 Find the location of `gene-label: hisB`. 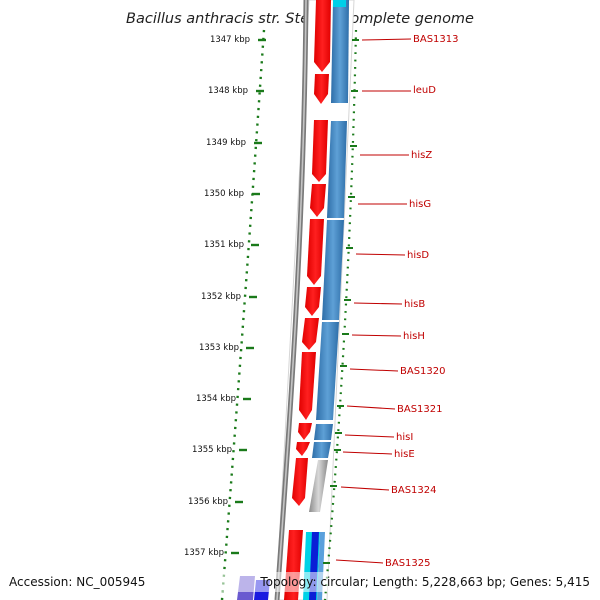

gene-label: hisB is located at coordinates (414, 304).